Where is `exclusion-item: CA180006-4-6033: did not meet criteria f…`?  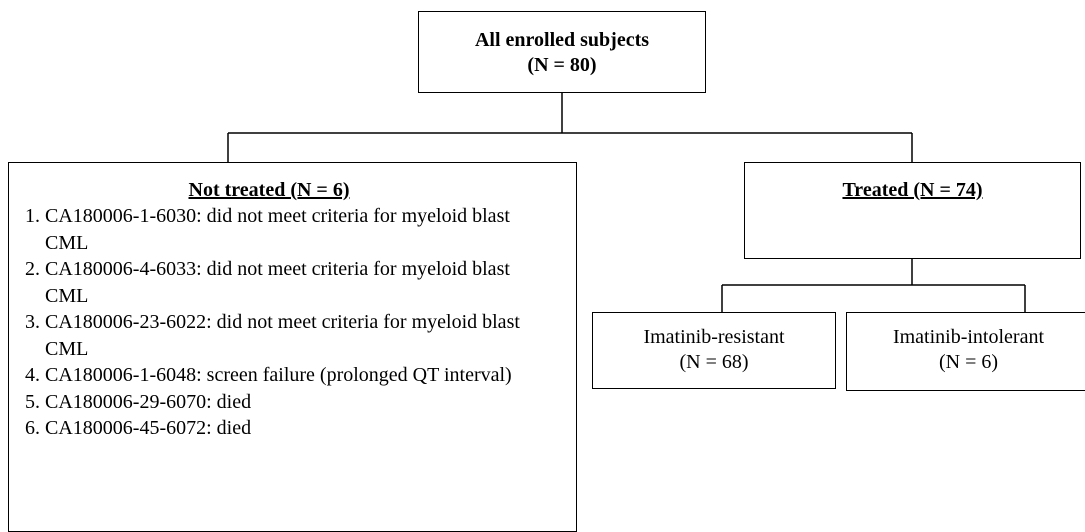 exclusion-item: CA180006-4-6033: did not meet criteria f… is located at coordinates (300, 282).